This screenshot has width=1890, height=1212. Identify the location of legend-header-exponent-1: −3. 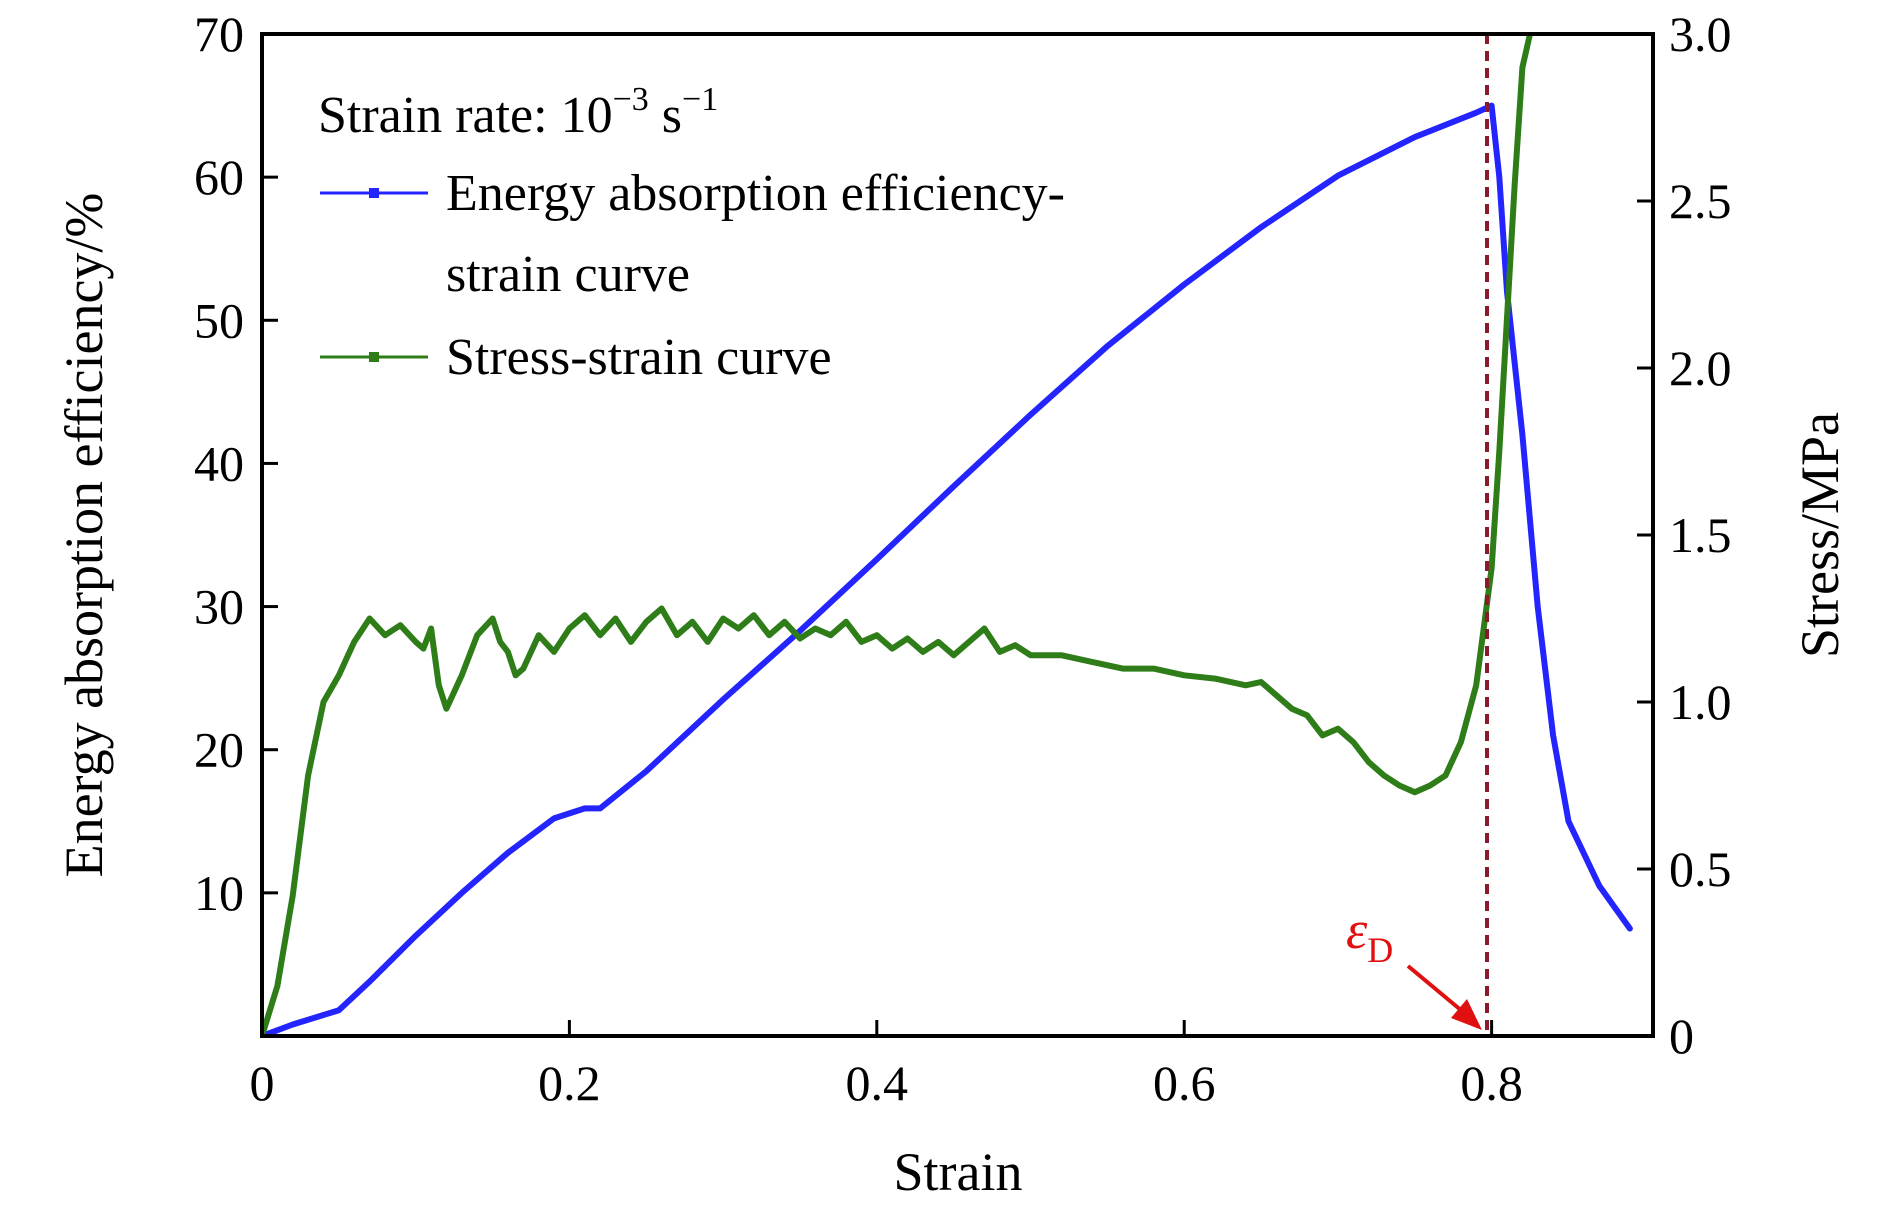
(631, 99).